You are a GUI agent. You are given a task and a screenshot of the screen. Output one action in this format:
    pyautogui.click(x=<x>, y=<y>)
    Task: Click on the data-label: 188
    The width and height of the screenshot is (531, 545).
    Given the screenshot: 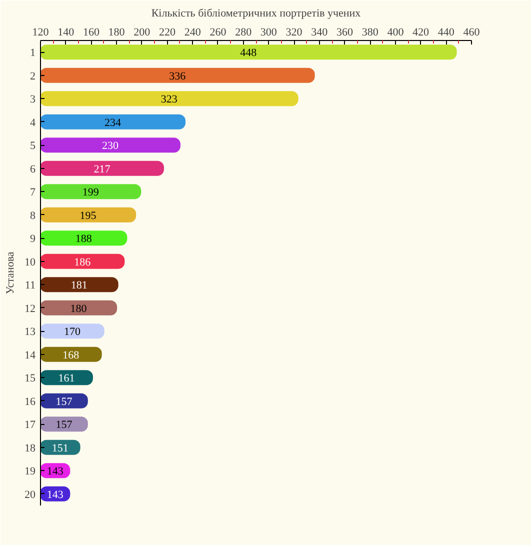 What is the action you would take?
    pyautogui.click(x=83, y=239)
    